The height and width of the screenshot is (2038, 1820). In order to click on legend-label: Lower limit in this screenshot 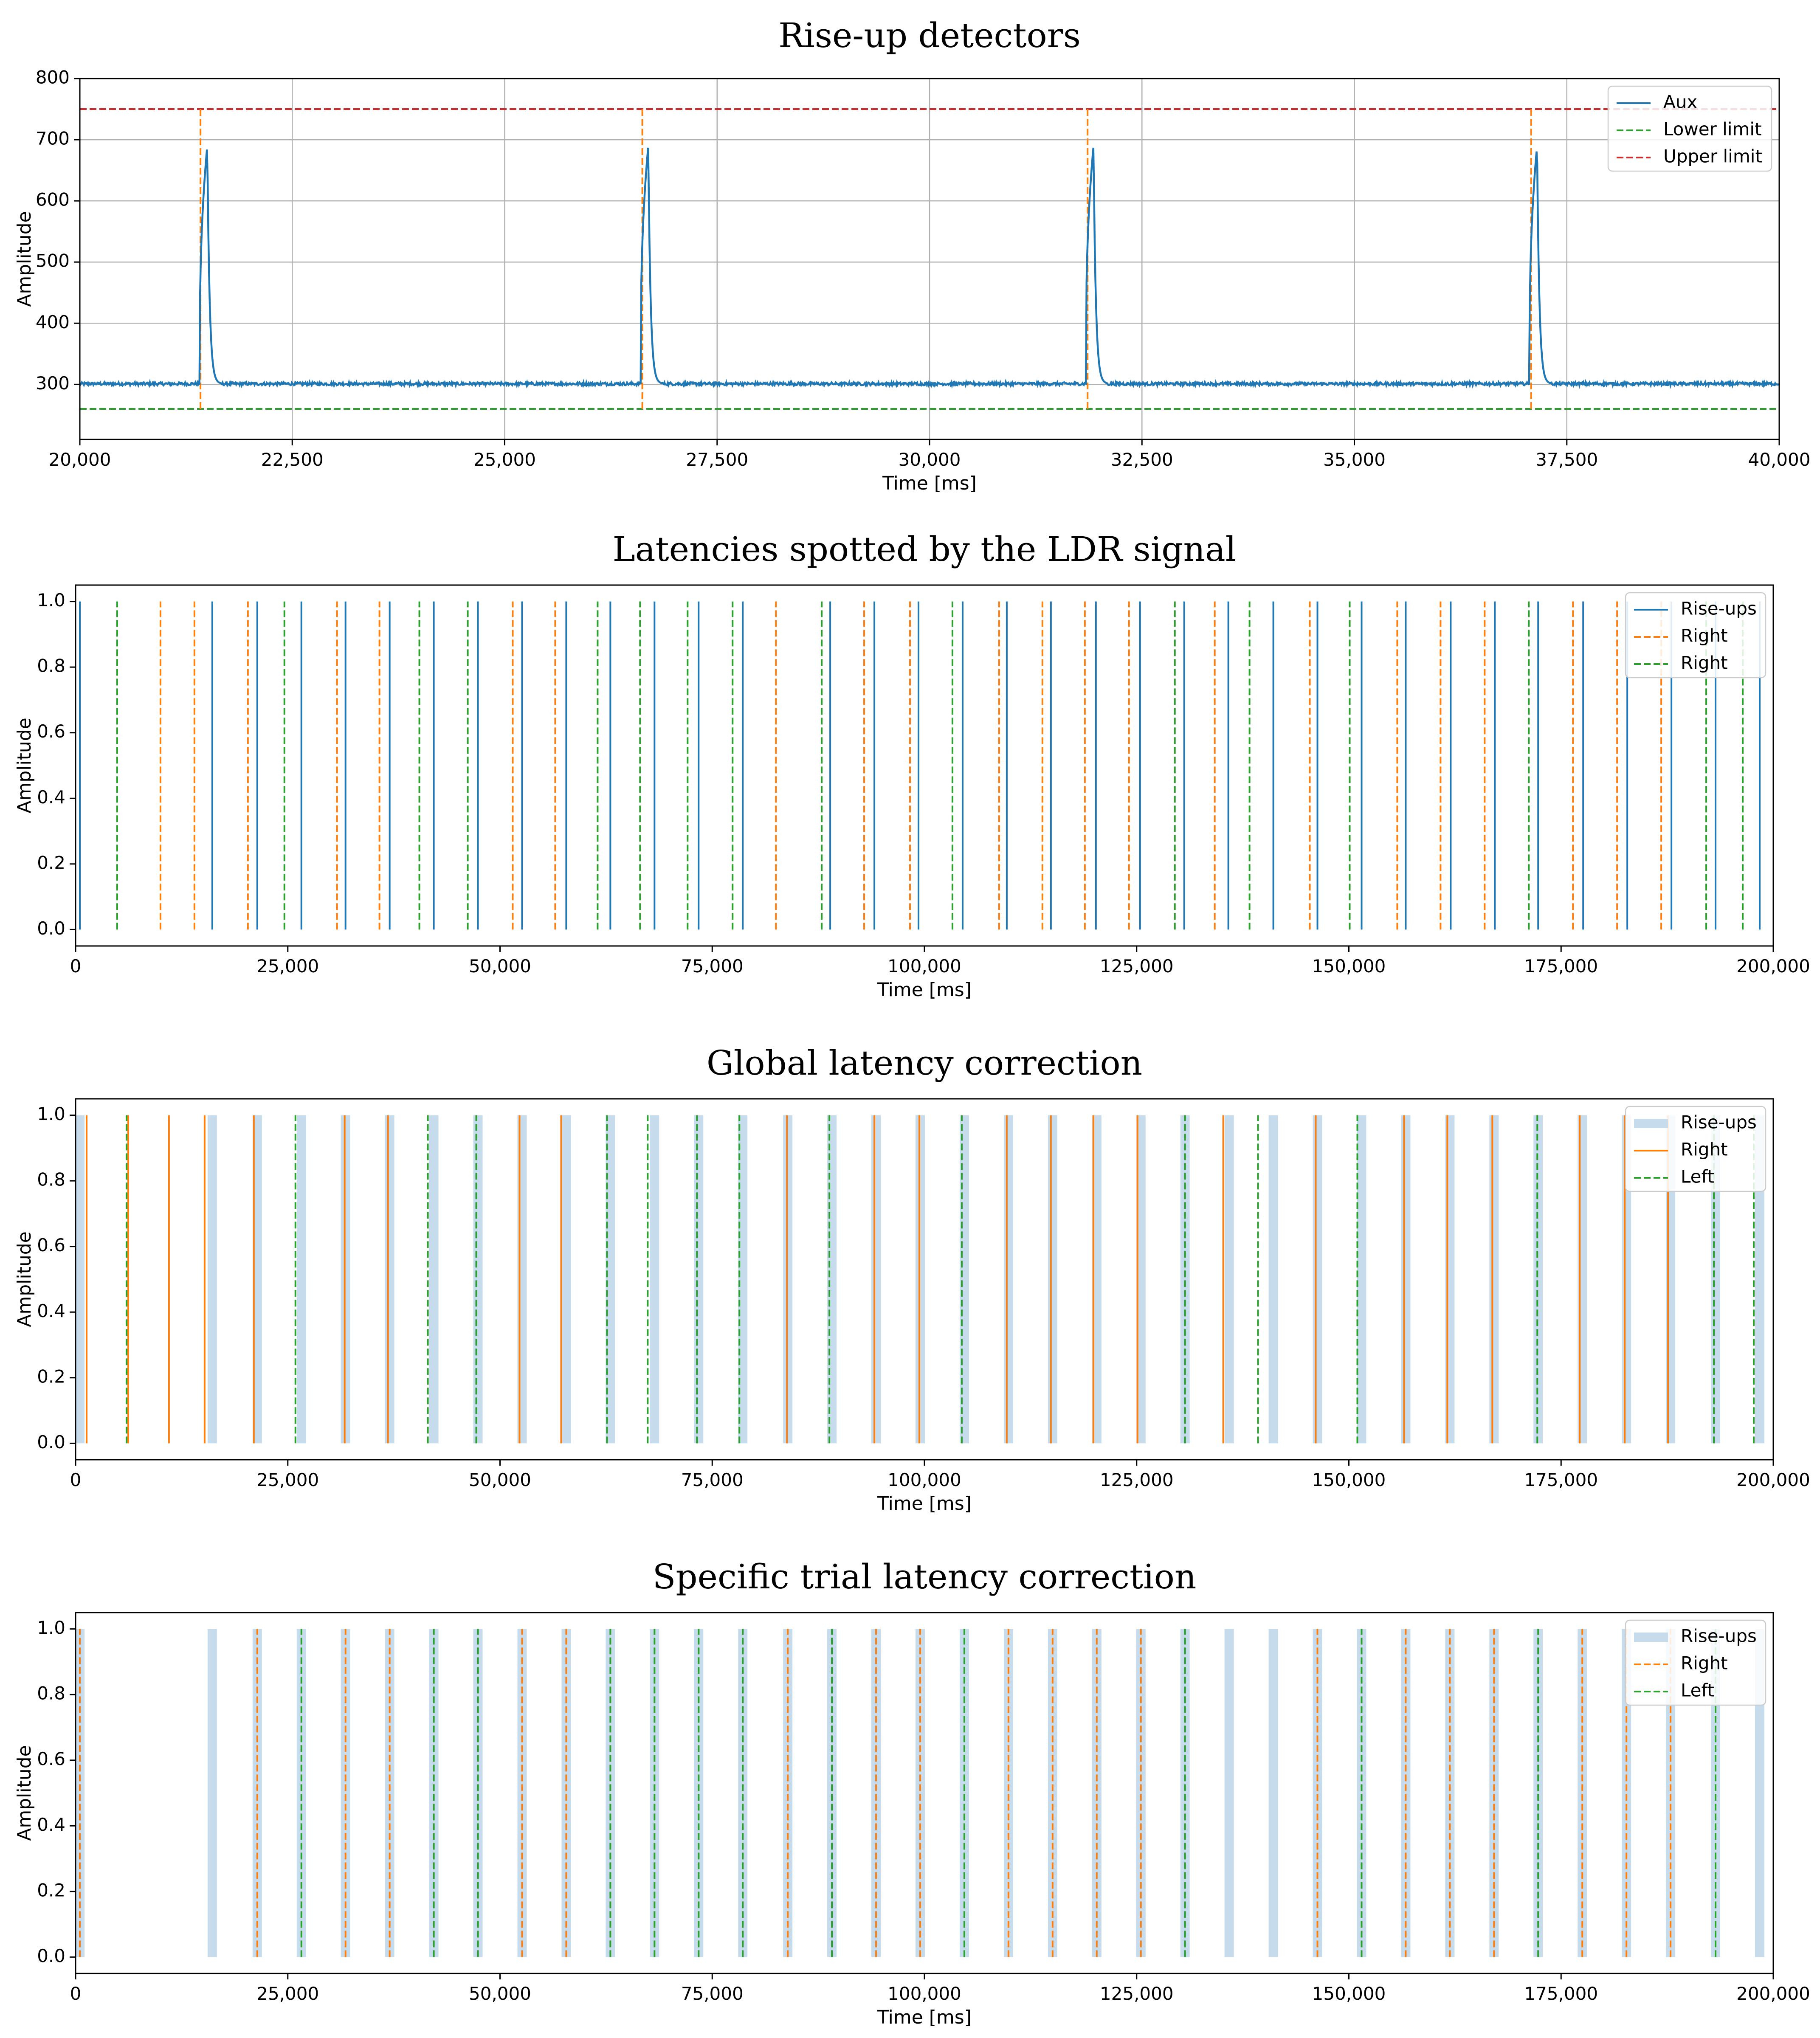, I will do `click(1712, 129)`.